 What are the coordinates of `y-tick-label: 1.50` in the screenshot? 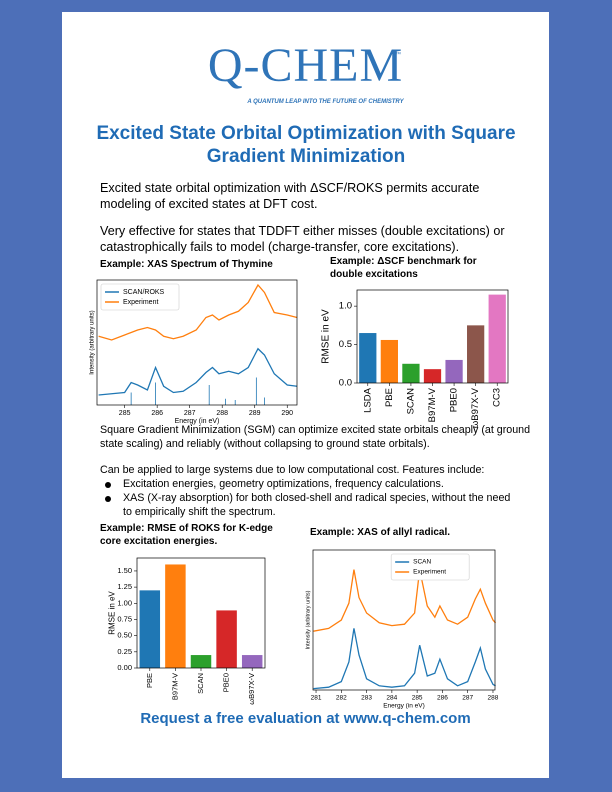 It's located at (124, 570).